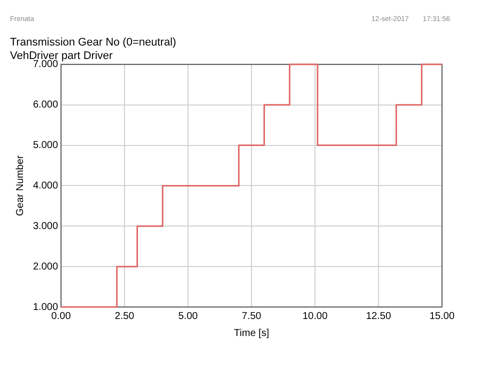  Describe the element at coordinates (20, 185) in the screenshot. I see `y-axis-title: Gear Number` at that location.